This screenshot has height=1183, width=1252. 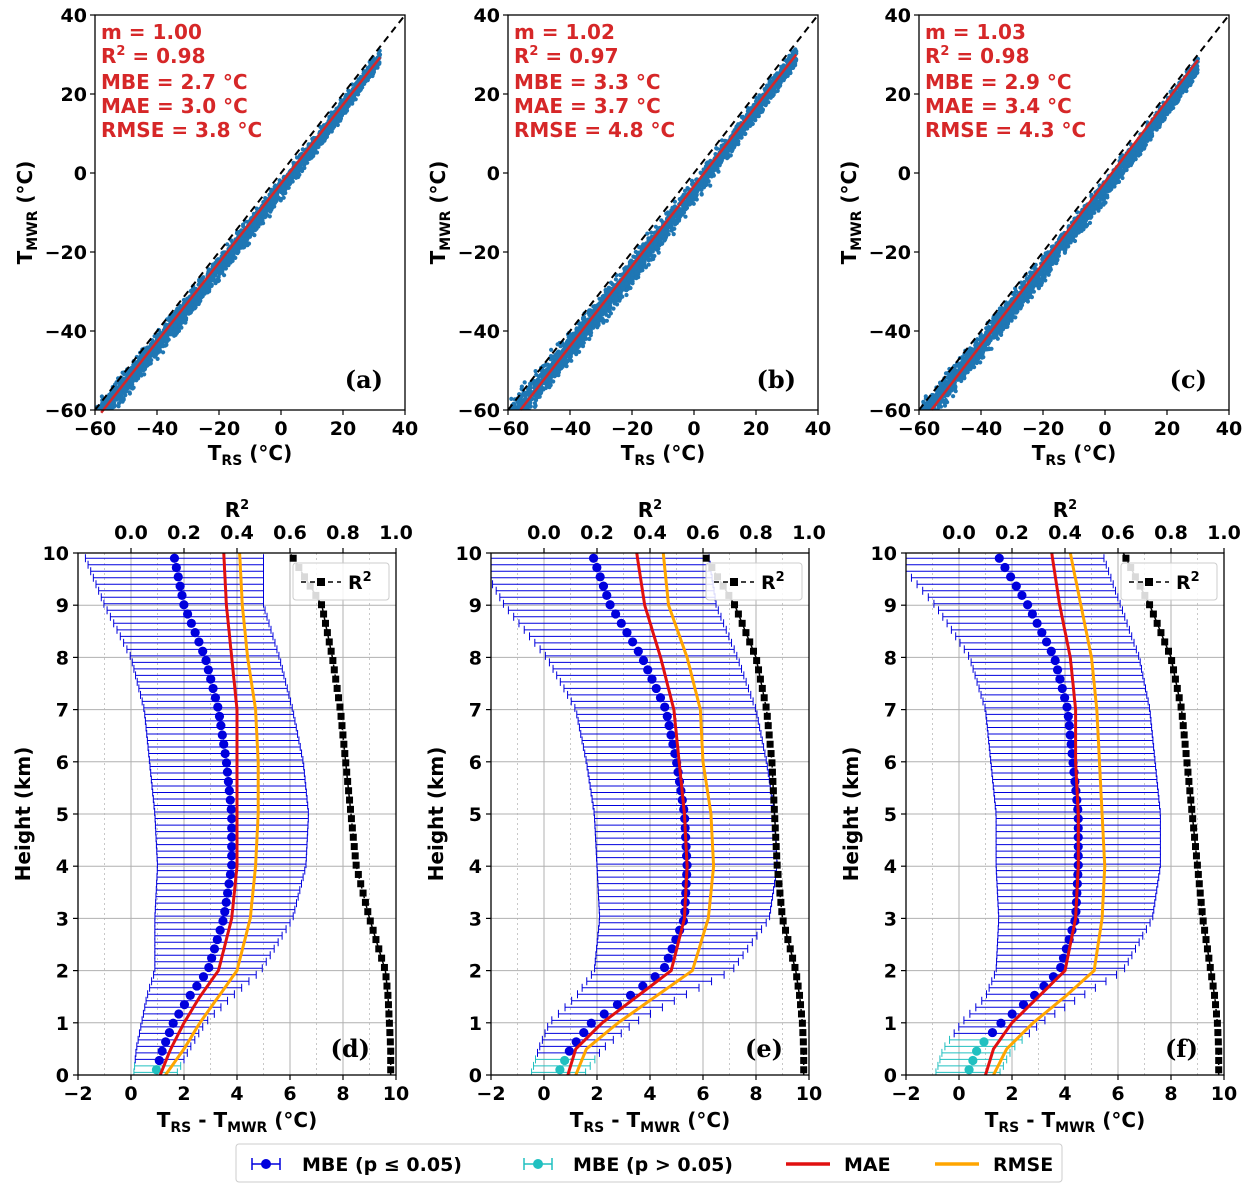 I want to click on y-tick-label: 20, so click(x=74, y=95).